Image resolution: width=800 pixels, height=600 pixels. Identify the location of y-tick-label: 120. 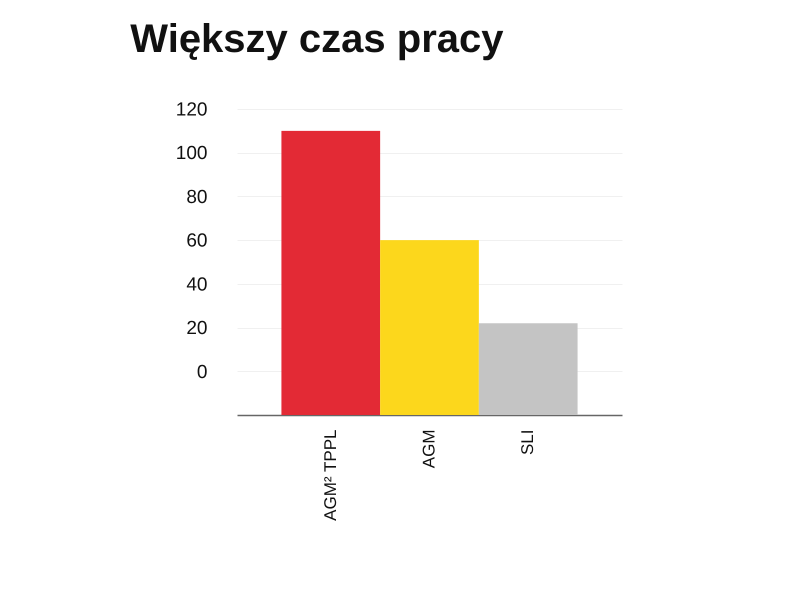
(192, 110).